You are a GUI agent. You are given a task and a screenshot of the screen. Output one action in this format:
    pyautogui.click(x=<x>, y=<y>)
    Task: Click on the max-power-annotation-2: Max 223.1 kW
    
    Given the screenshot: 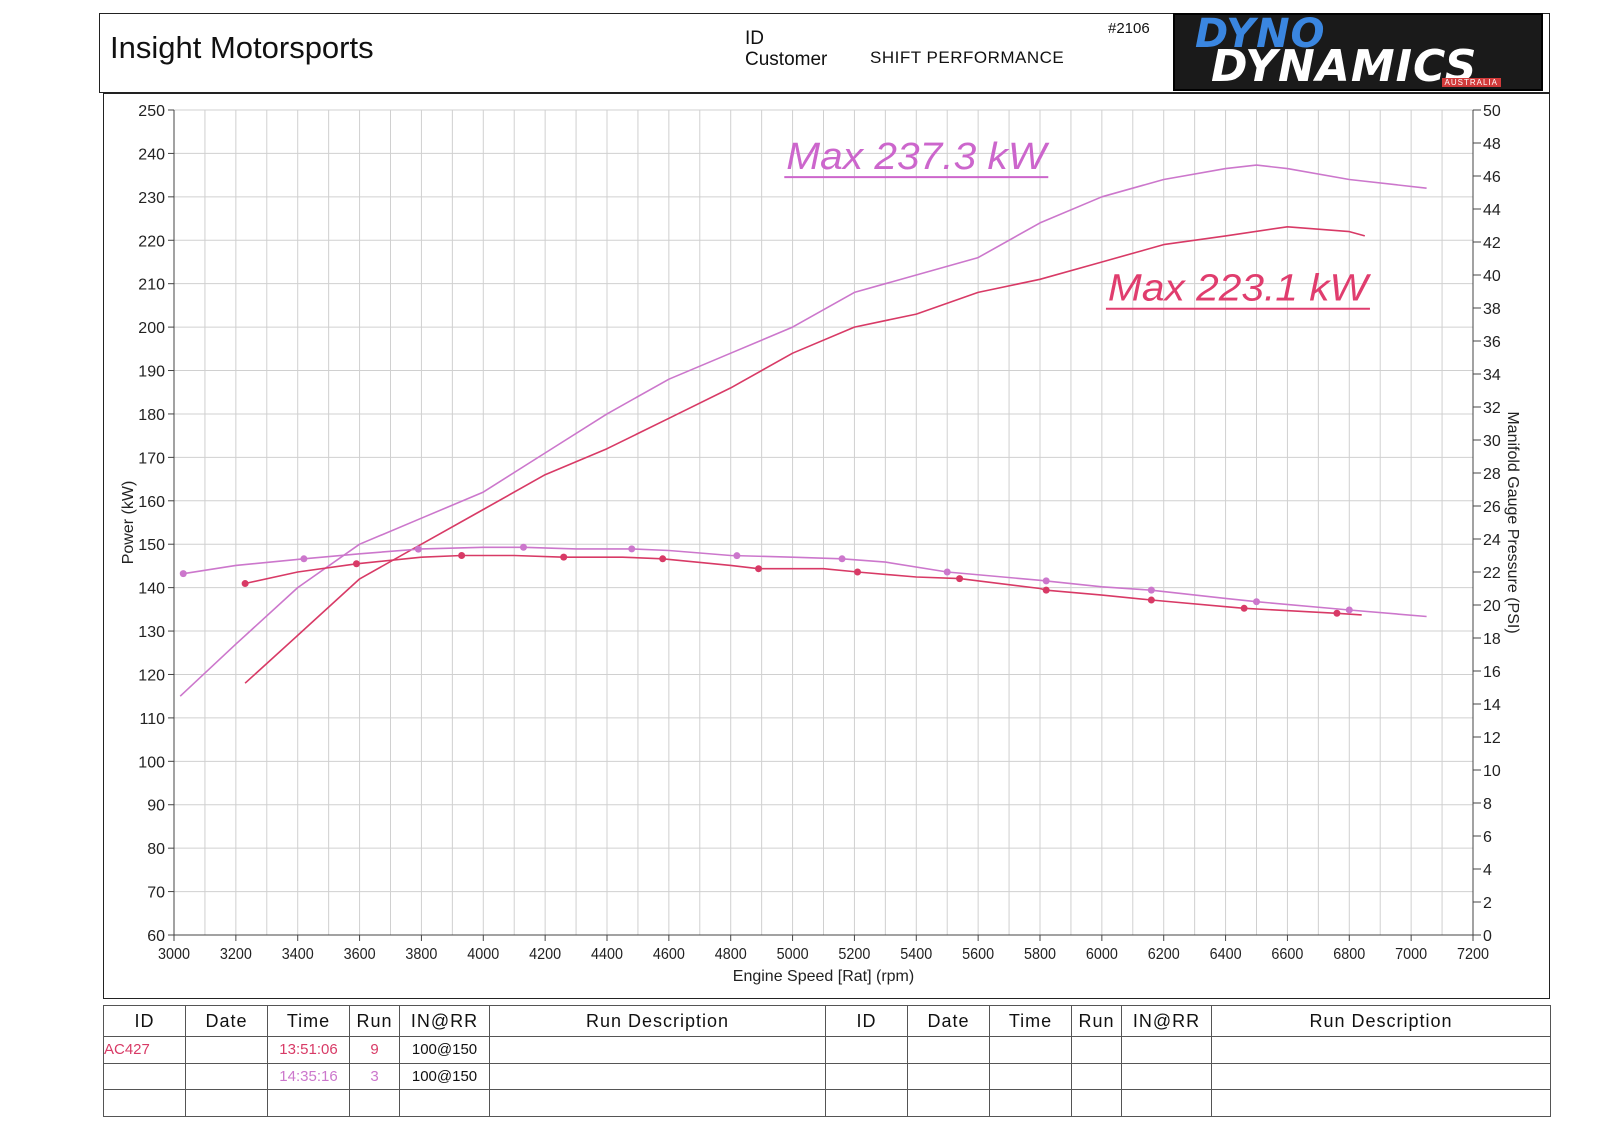 What is the action you would take?
    pyautogui.click(x=1239, y=289)
    